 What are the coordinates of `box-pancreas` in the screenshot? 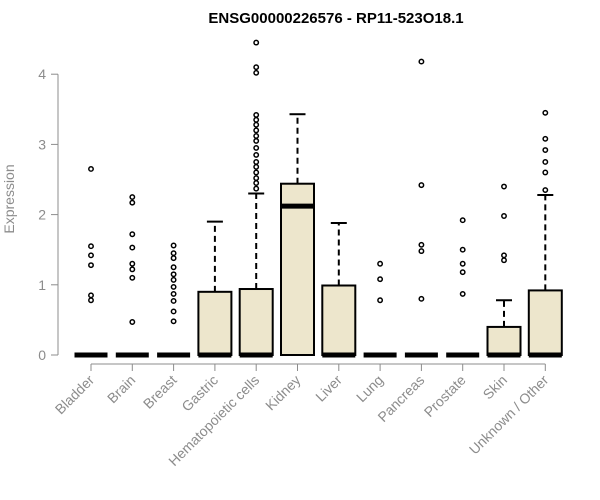 It's located at (421, 208).